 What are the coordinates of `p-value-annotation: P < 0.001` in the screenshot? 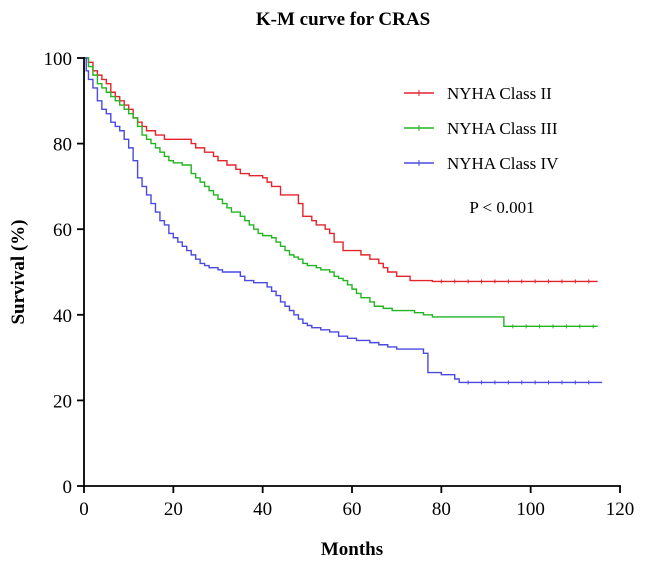 It's located at (501, 207).